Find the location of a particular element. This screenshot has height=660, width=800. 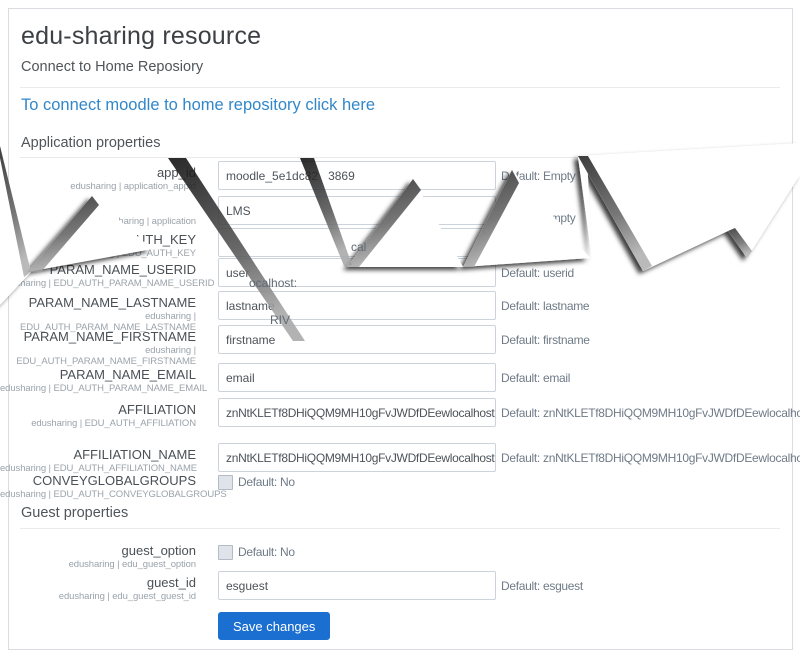

default-value-text: Default: esguest is located at coordinates (542, 586).